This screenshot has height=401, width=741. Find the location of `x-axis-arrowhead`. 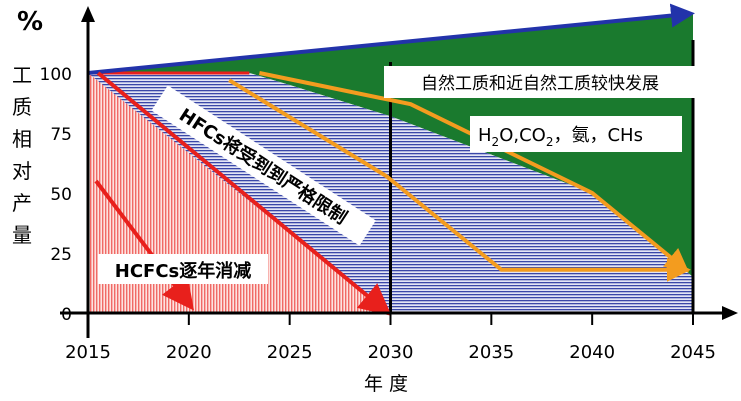

x-axis-arrowhead is located at coordinates (730, 313).